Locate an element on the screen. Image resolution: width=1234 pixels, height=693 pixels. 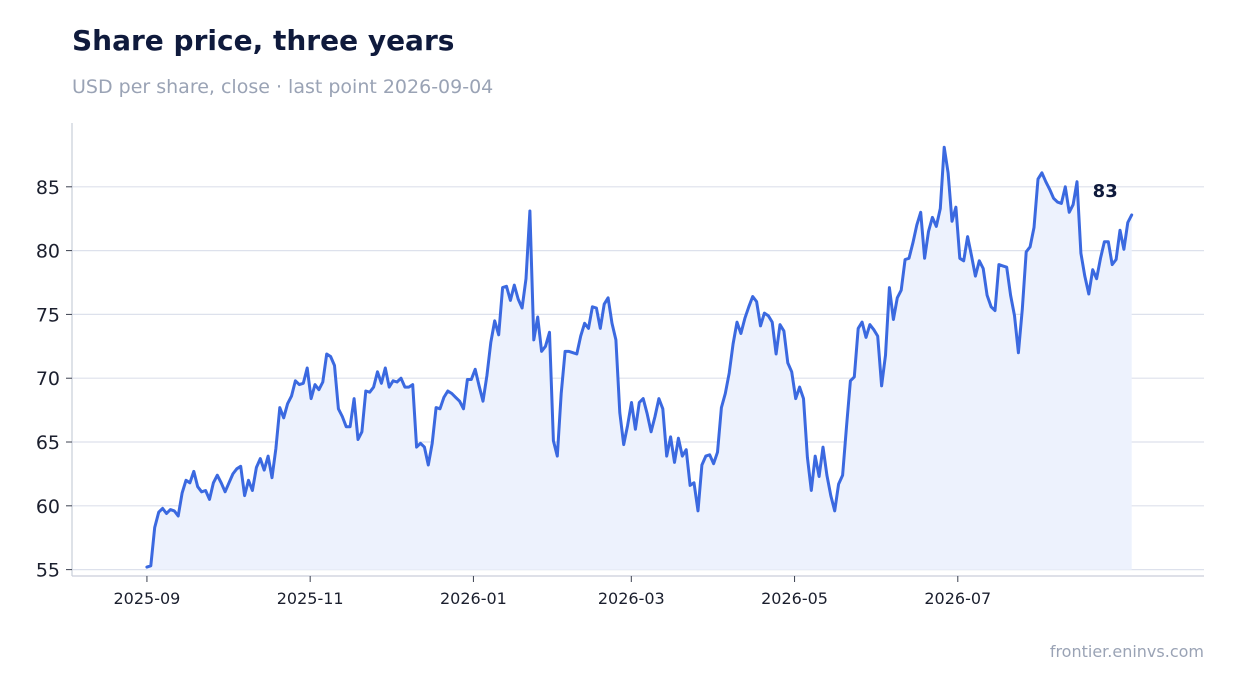
annotations: 83 is located at coordinates (1105, 191).